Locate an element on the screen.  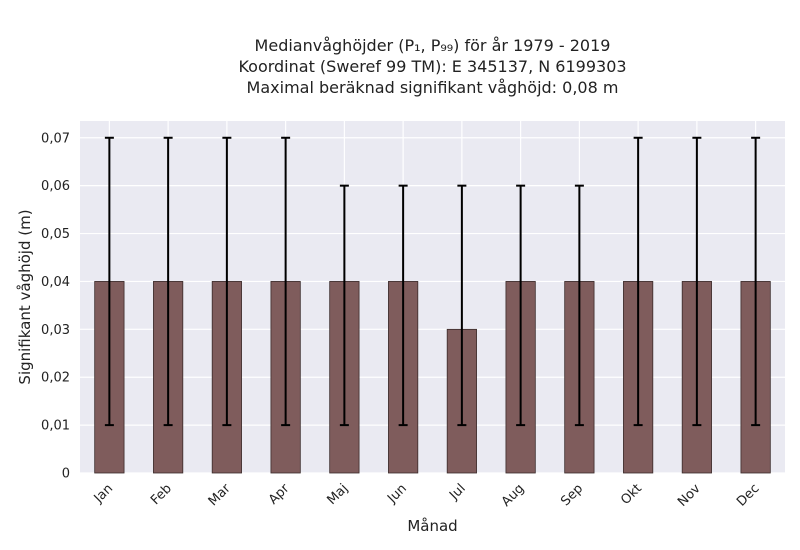
x-tick-label: Feb is located at coordinates (161, 494).